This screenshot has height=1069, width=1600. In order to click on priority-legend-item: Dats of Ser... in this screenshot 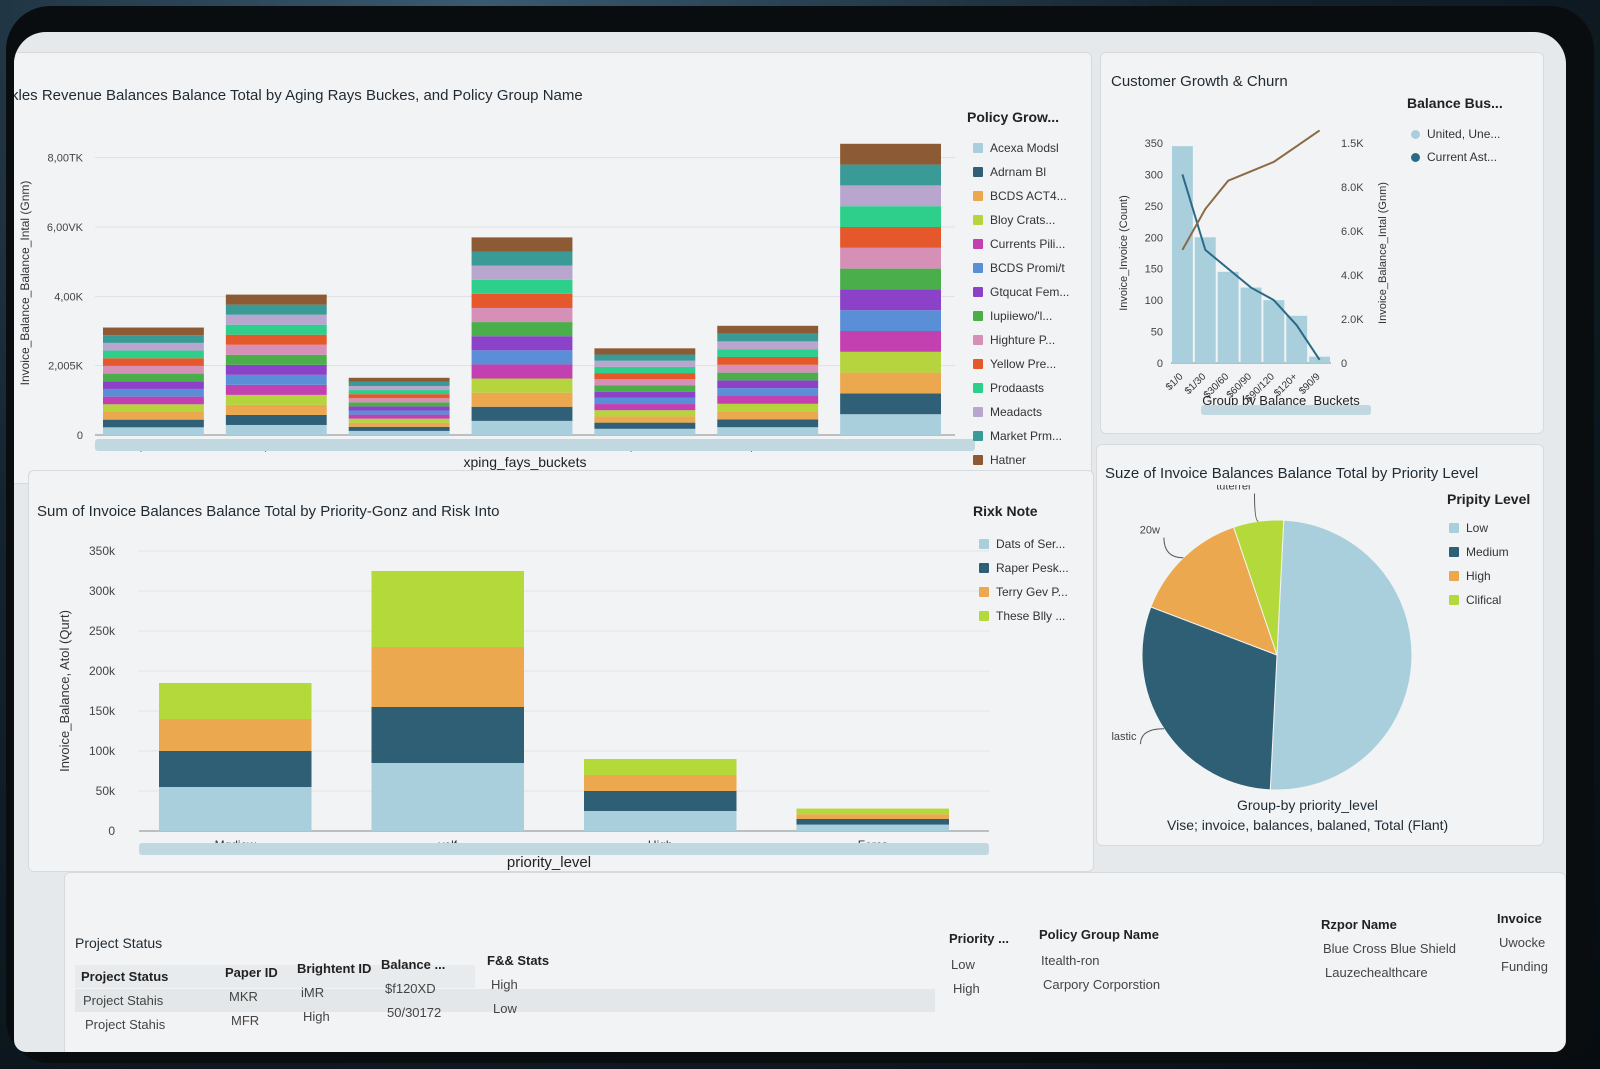, I will do `click(1022, 544)`.